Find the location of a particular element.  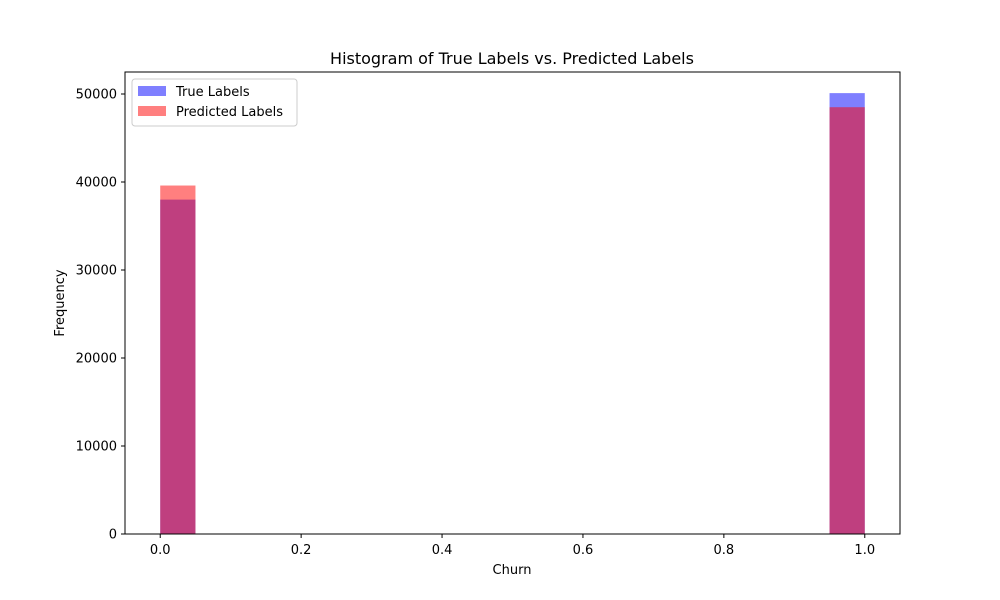

y-tick-label: 50000 is located at coordinates (96, 95).